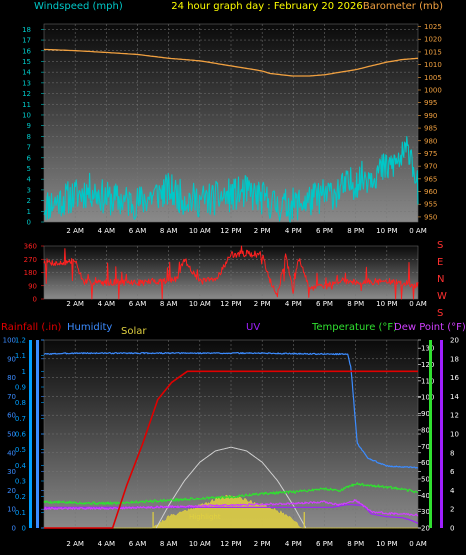 This screenshot has height=555, width=466. I want to click on barometer-axis-title: Barometer (mb), so click(403, 6).